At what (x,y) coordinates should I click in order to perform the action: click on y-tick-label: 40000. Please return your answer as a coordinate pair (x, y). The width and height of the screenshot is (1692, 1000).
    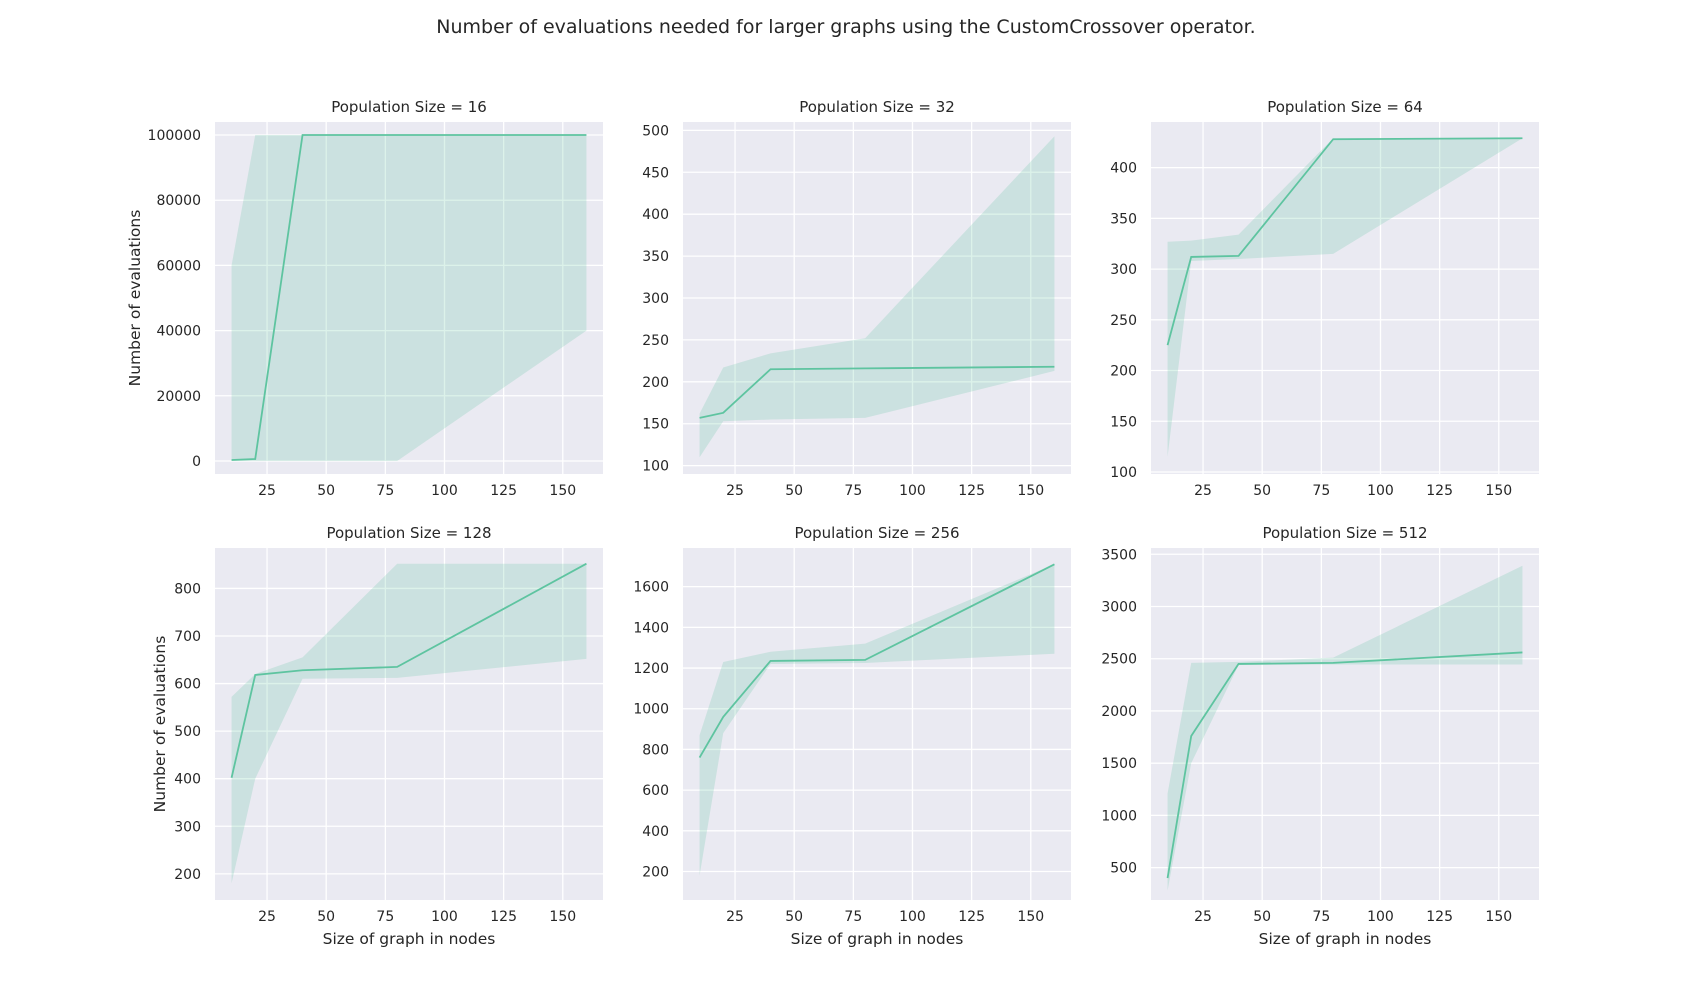
    Looking at the image, I should click on (178, 332).